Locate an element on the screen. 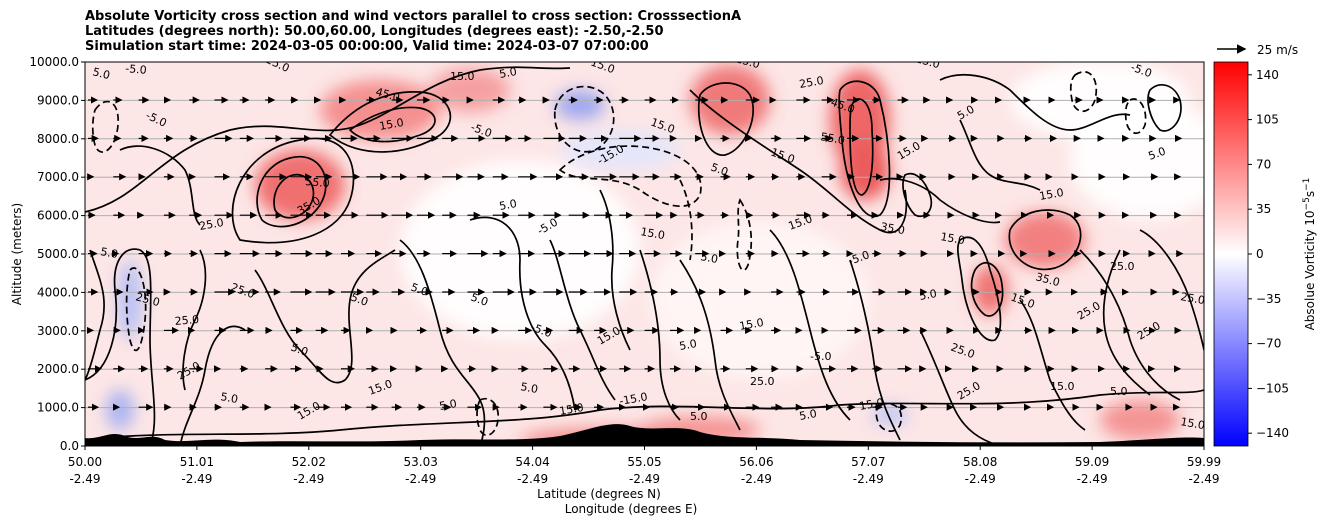 This screenshot has height=526, width=1332. terrain is located at coordinates (644, 435).